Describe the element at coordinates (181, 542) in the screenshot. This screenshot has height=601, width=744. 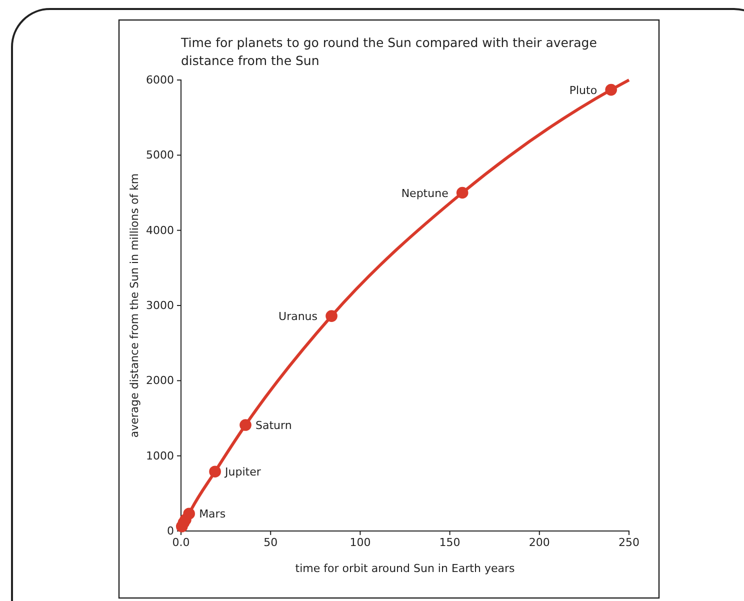
I see `x-tick-label: 0.0` at that location.